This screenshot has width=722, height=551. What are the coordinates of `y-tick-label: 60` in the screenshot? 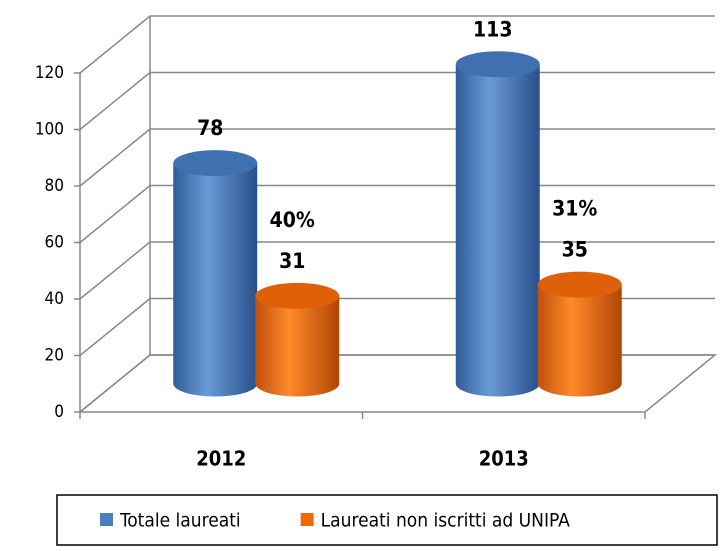 It's located at (54, 243).